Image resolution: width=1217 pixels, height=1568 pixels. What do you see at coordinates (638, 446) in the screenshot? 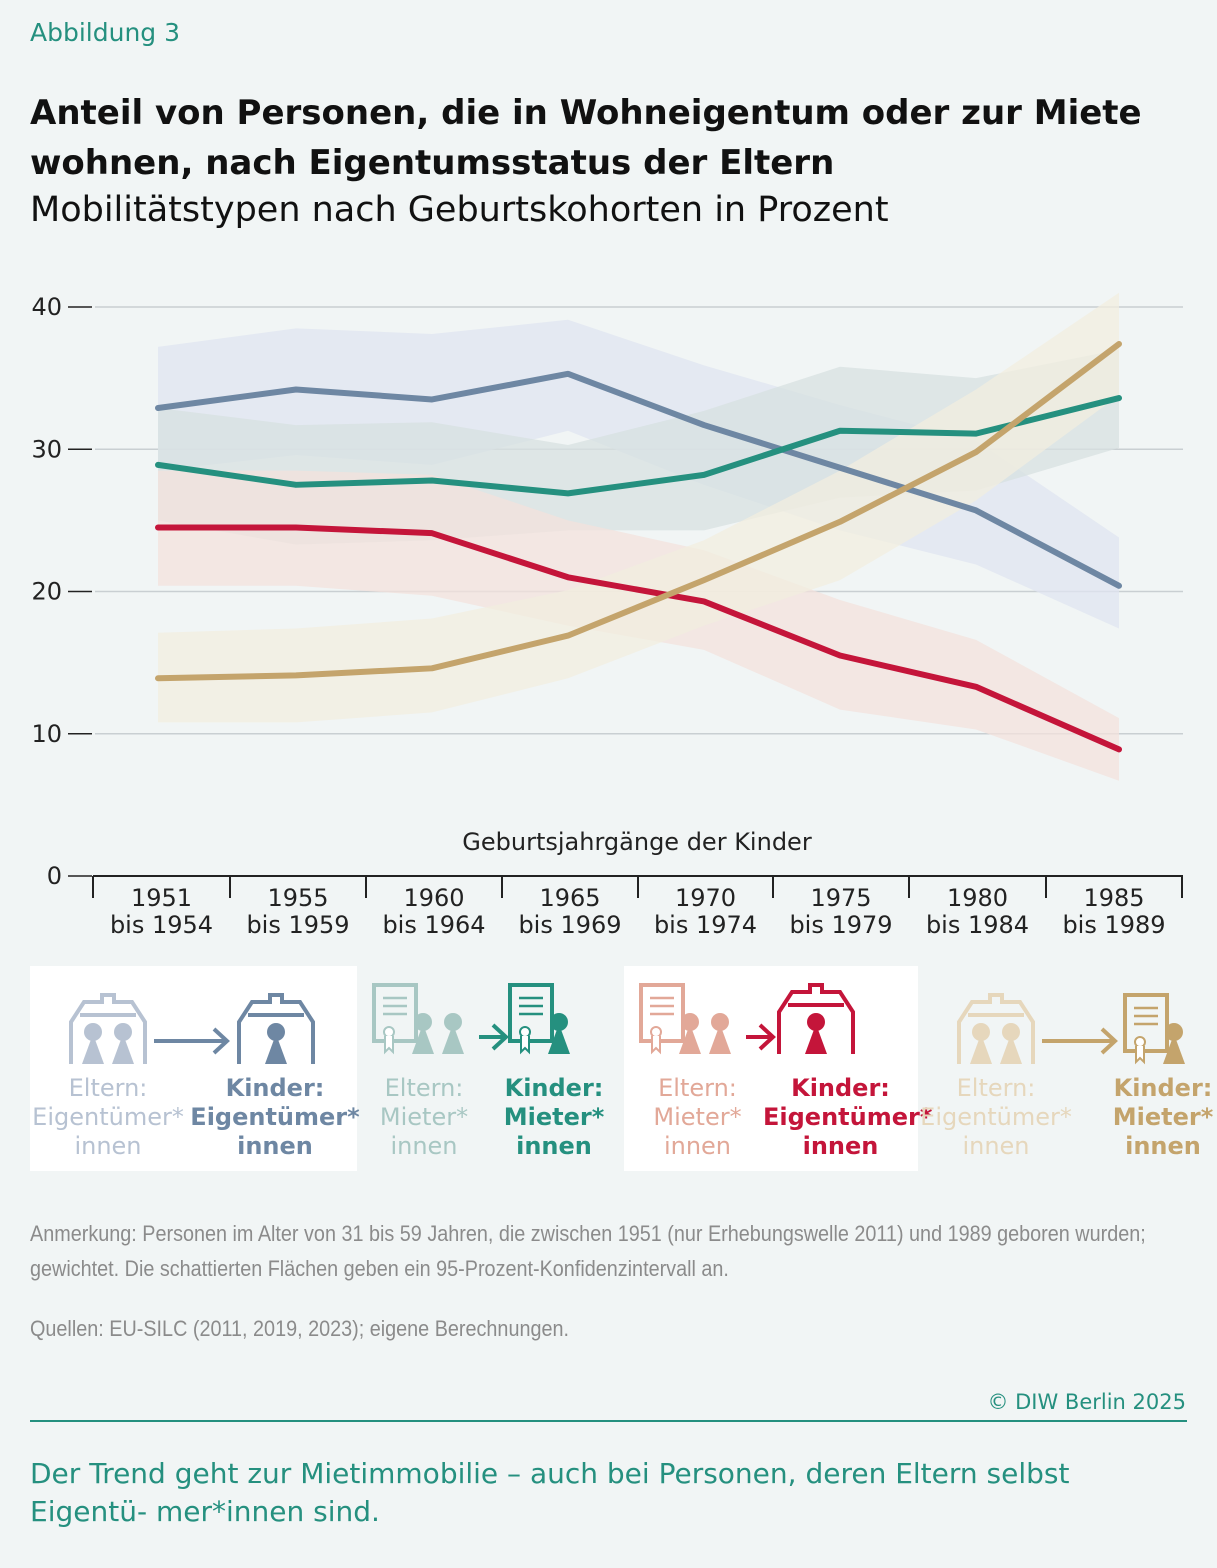
I see `series-line-renter_renter` at bounding box center [638, 446].